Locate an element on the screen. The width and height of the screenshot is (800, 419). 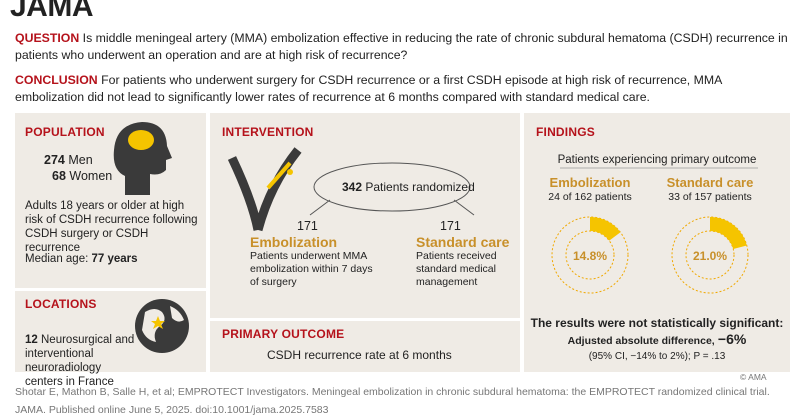
men-label: Men is located at coordinates (80, 160).